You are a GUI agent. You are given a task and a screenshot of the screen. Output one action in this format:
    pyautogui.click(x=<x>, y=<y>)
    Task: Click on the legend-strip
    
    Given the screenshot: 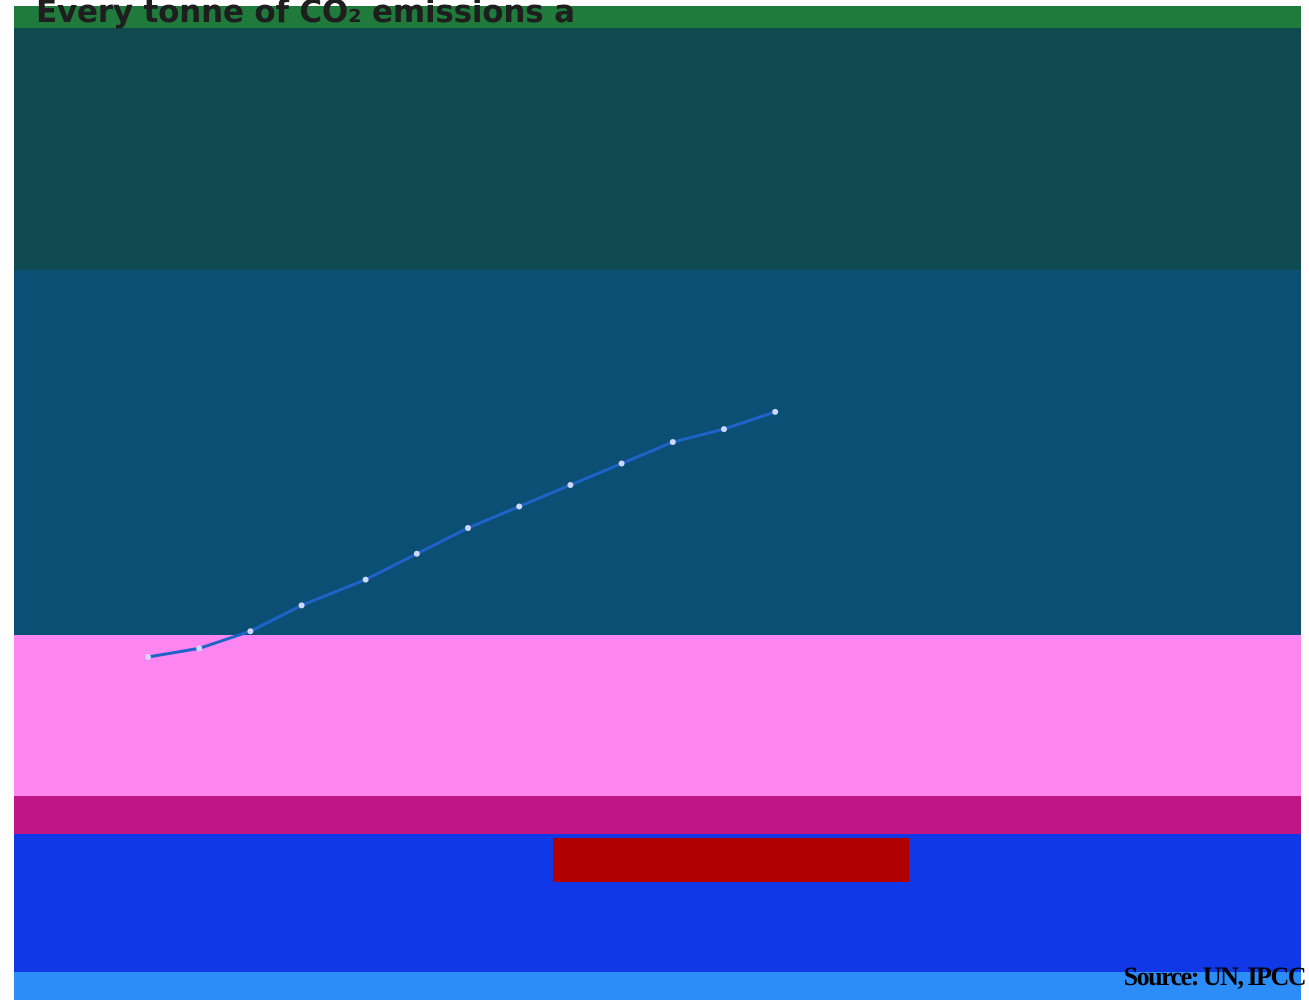 What is the action you would take?
    pyautogui.click(x=657, y=815)
    